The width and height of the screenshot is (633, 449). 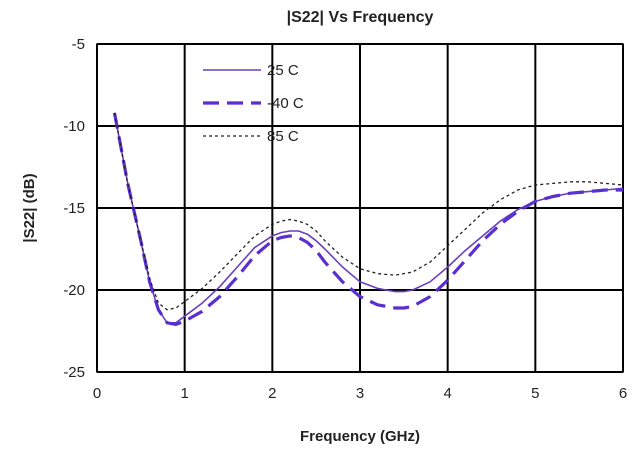 I want to click on x-tick-label: 2, so click(x=272, y=393).